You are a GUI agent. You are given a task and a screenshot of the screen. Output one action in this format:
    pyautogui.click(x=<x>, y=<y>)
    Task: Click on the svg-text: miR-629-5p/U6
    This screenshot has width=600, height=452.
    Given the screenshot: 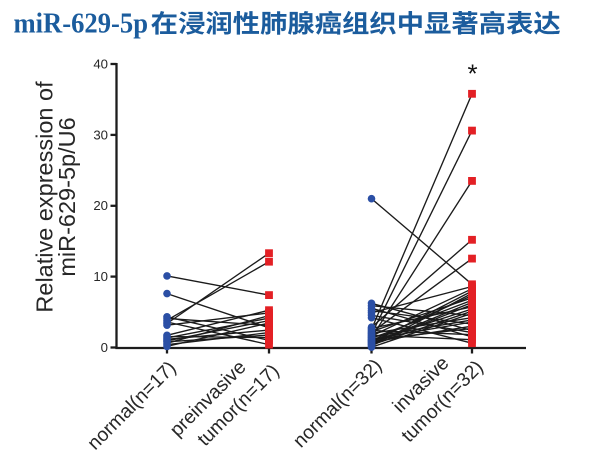 What is the action you would take?
    pyautogui.click(x=67, y=196)
    